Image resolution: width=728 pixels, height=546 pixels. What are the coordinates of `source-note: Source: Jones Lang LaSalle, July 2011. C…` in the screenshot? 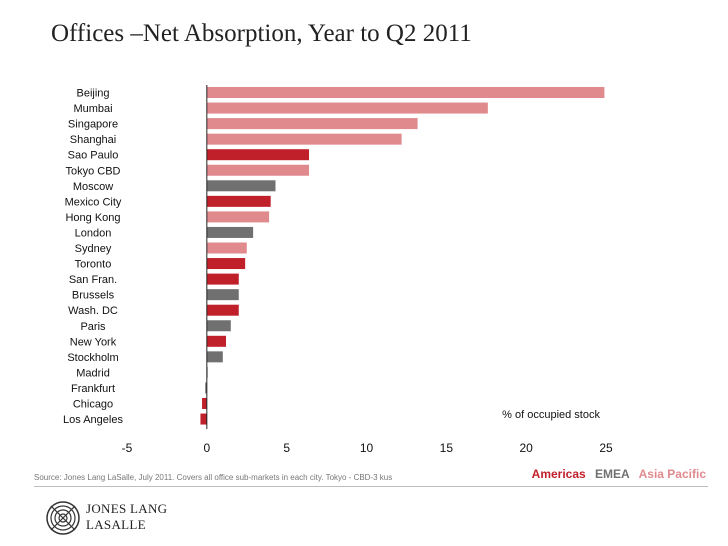 It's located at (213, 477).